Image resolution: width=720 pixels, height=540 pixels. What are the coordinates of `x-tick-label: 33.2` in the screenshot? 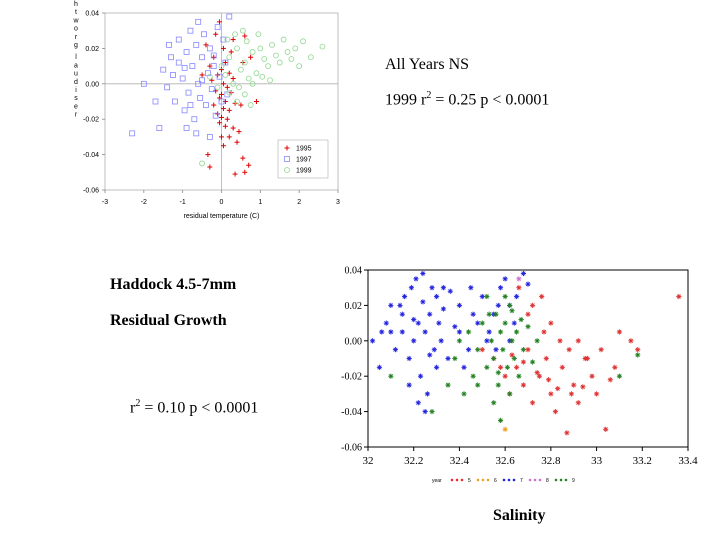 It's located at (642, 461).